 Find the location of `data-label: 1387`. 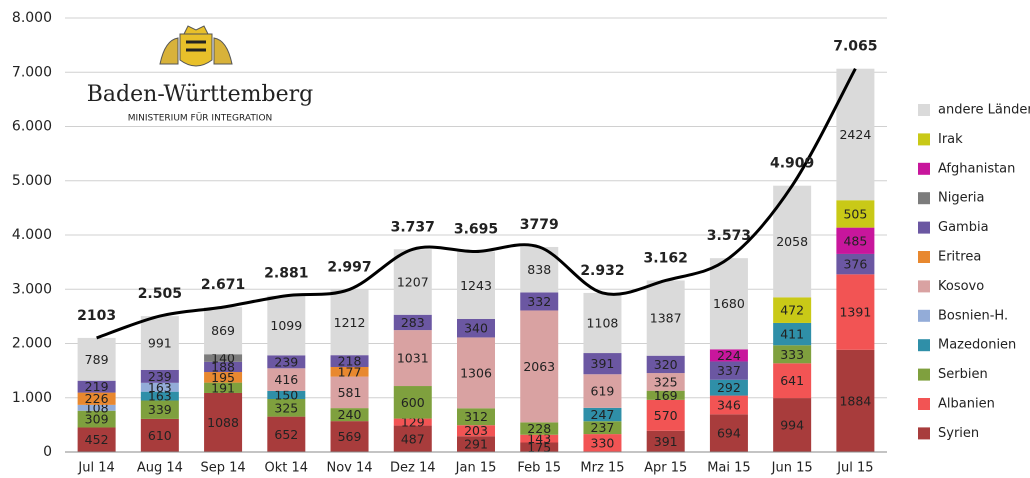

data-label: 1387 is located at coordinates (666, 318).